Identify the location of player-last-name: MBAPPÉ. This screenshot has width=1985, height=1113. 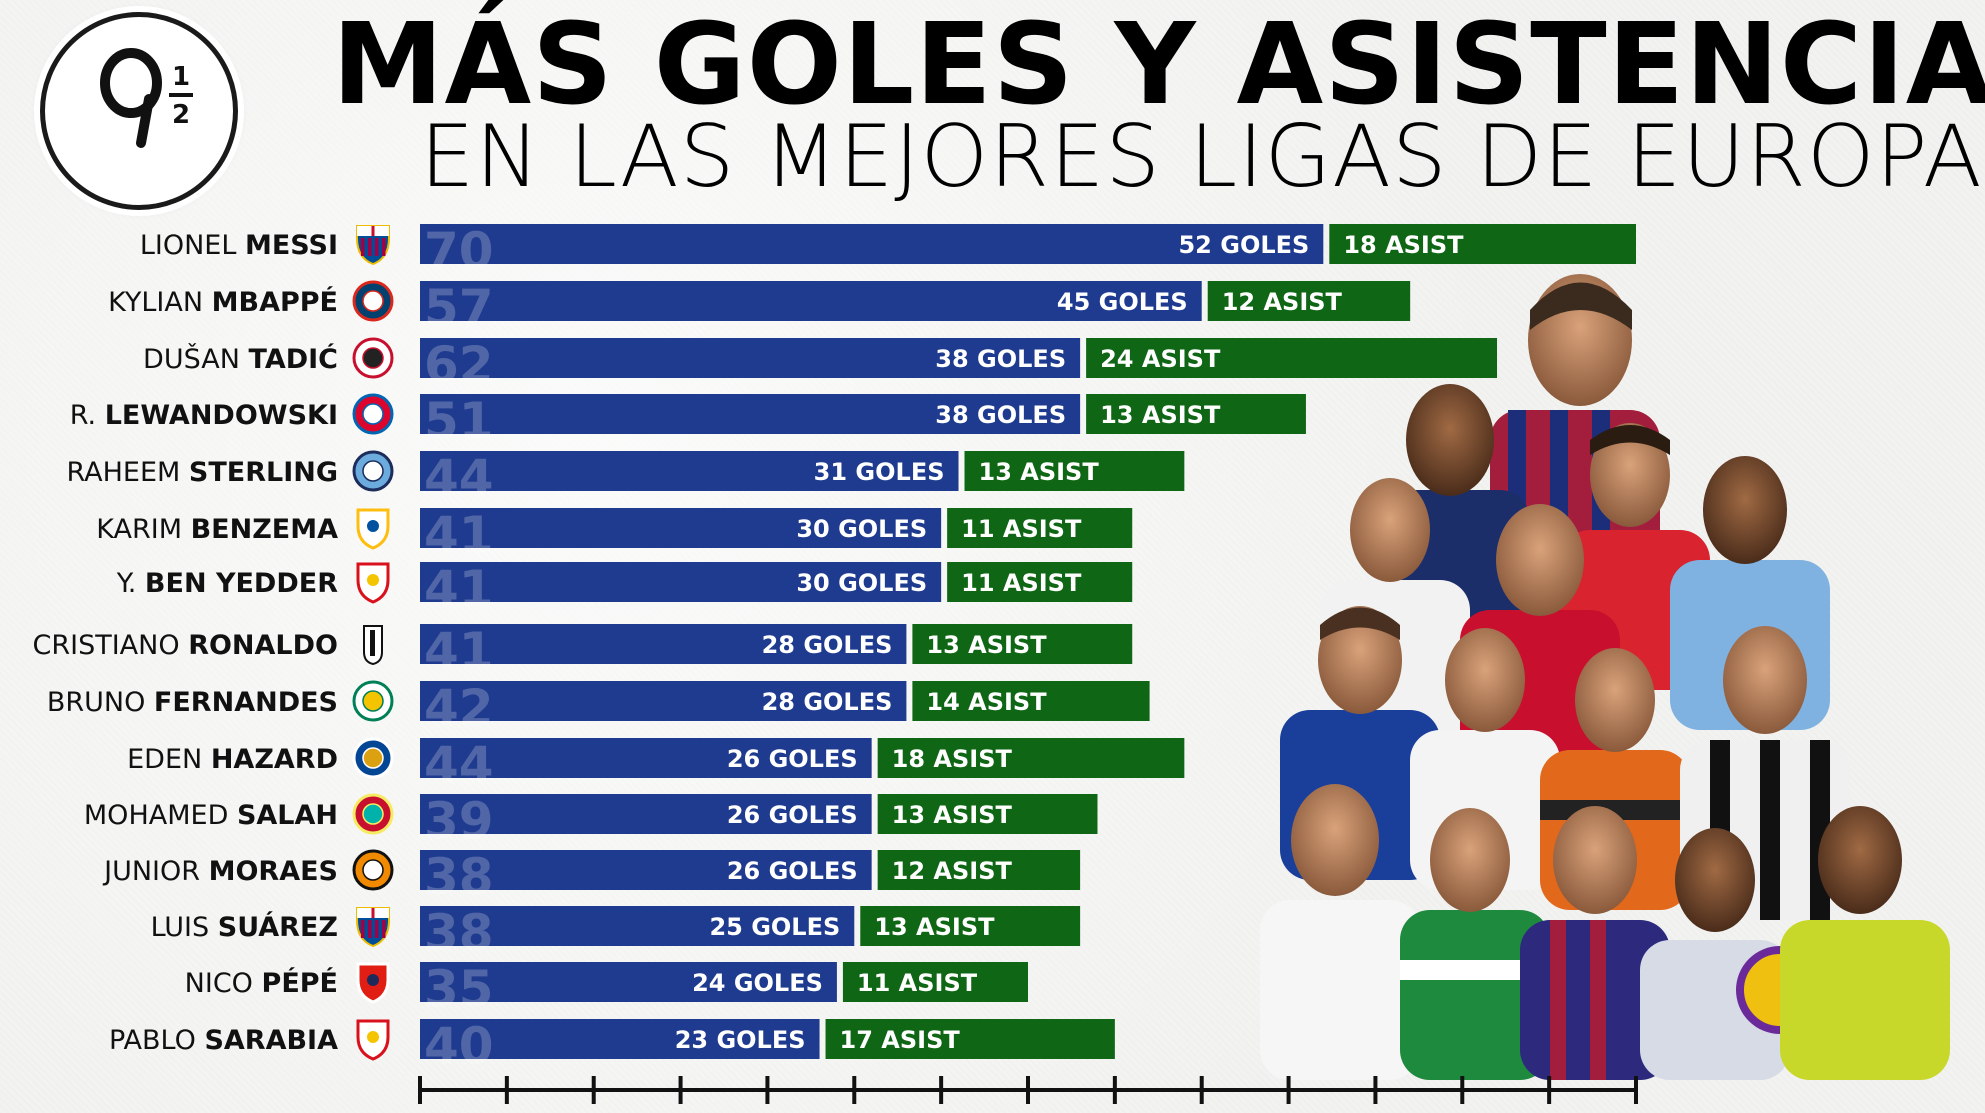
(275, 302).